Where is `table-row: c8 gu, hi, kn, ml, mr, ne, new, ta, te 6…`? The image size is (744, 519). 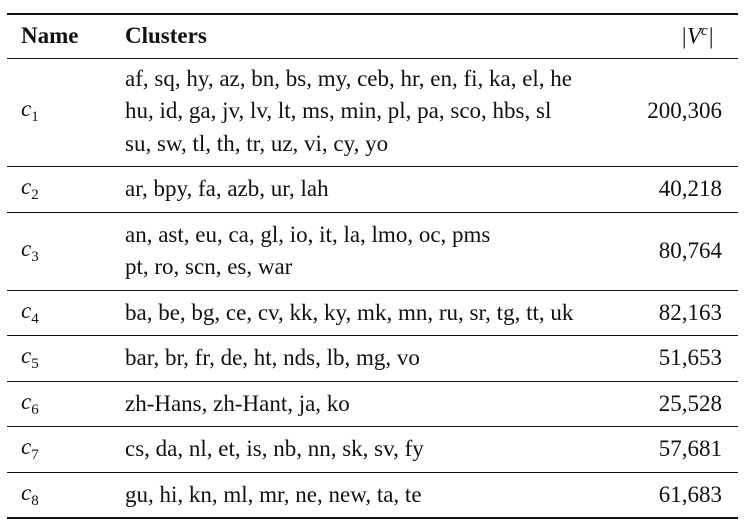
table-row: c8 gu, hi, kn, ml, mr, ne, new, ta, te 6… is located at coordinates (372, 495).